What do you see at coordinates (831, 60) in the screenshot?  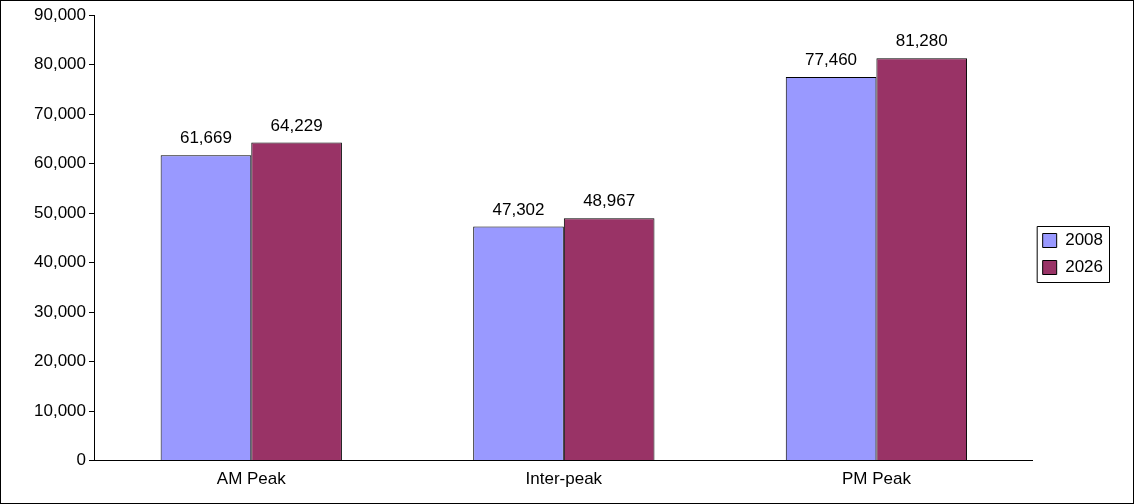 I see `data-label: 77,460` at bounding box center [831, 60].